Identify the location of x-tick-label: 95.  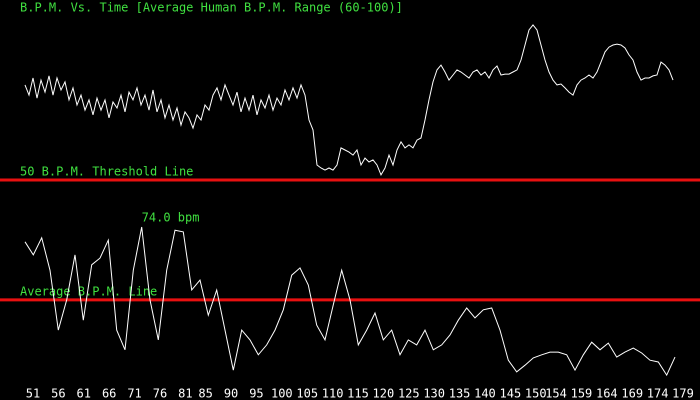
(256, 393).